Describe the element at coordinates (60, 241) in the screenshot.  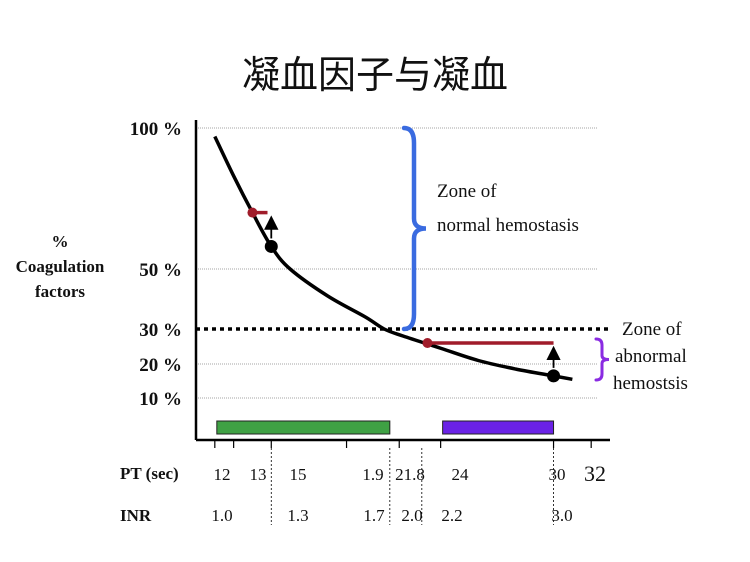
I see `y-axis-title-line: %` at that location.